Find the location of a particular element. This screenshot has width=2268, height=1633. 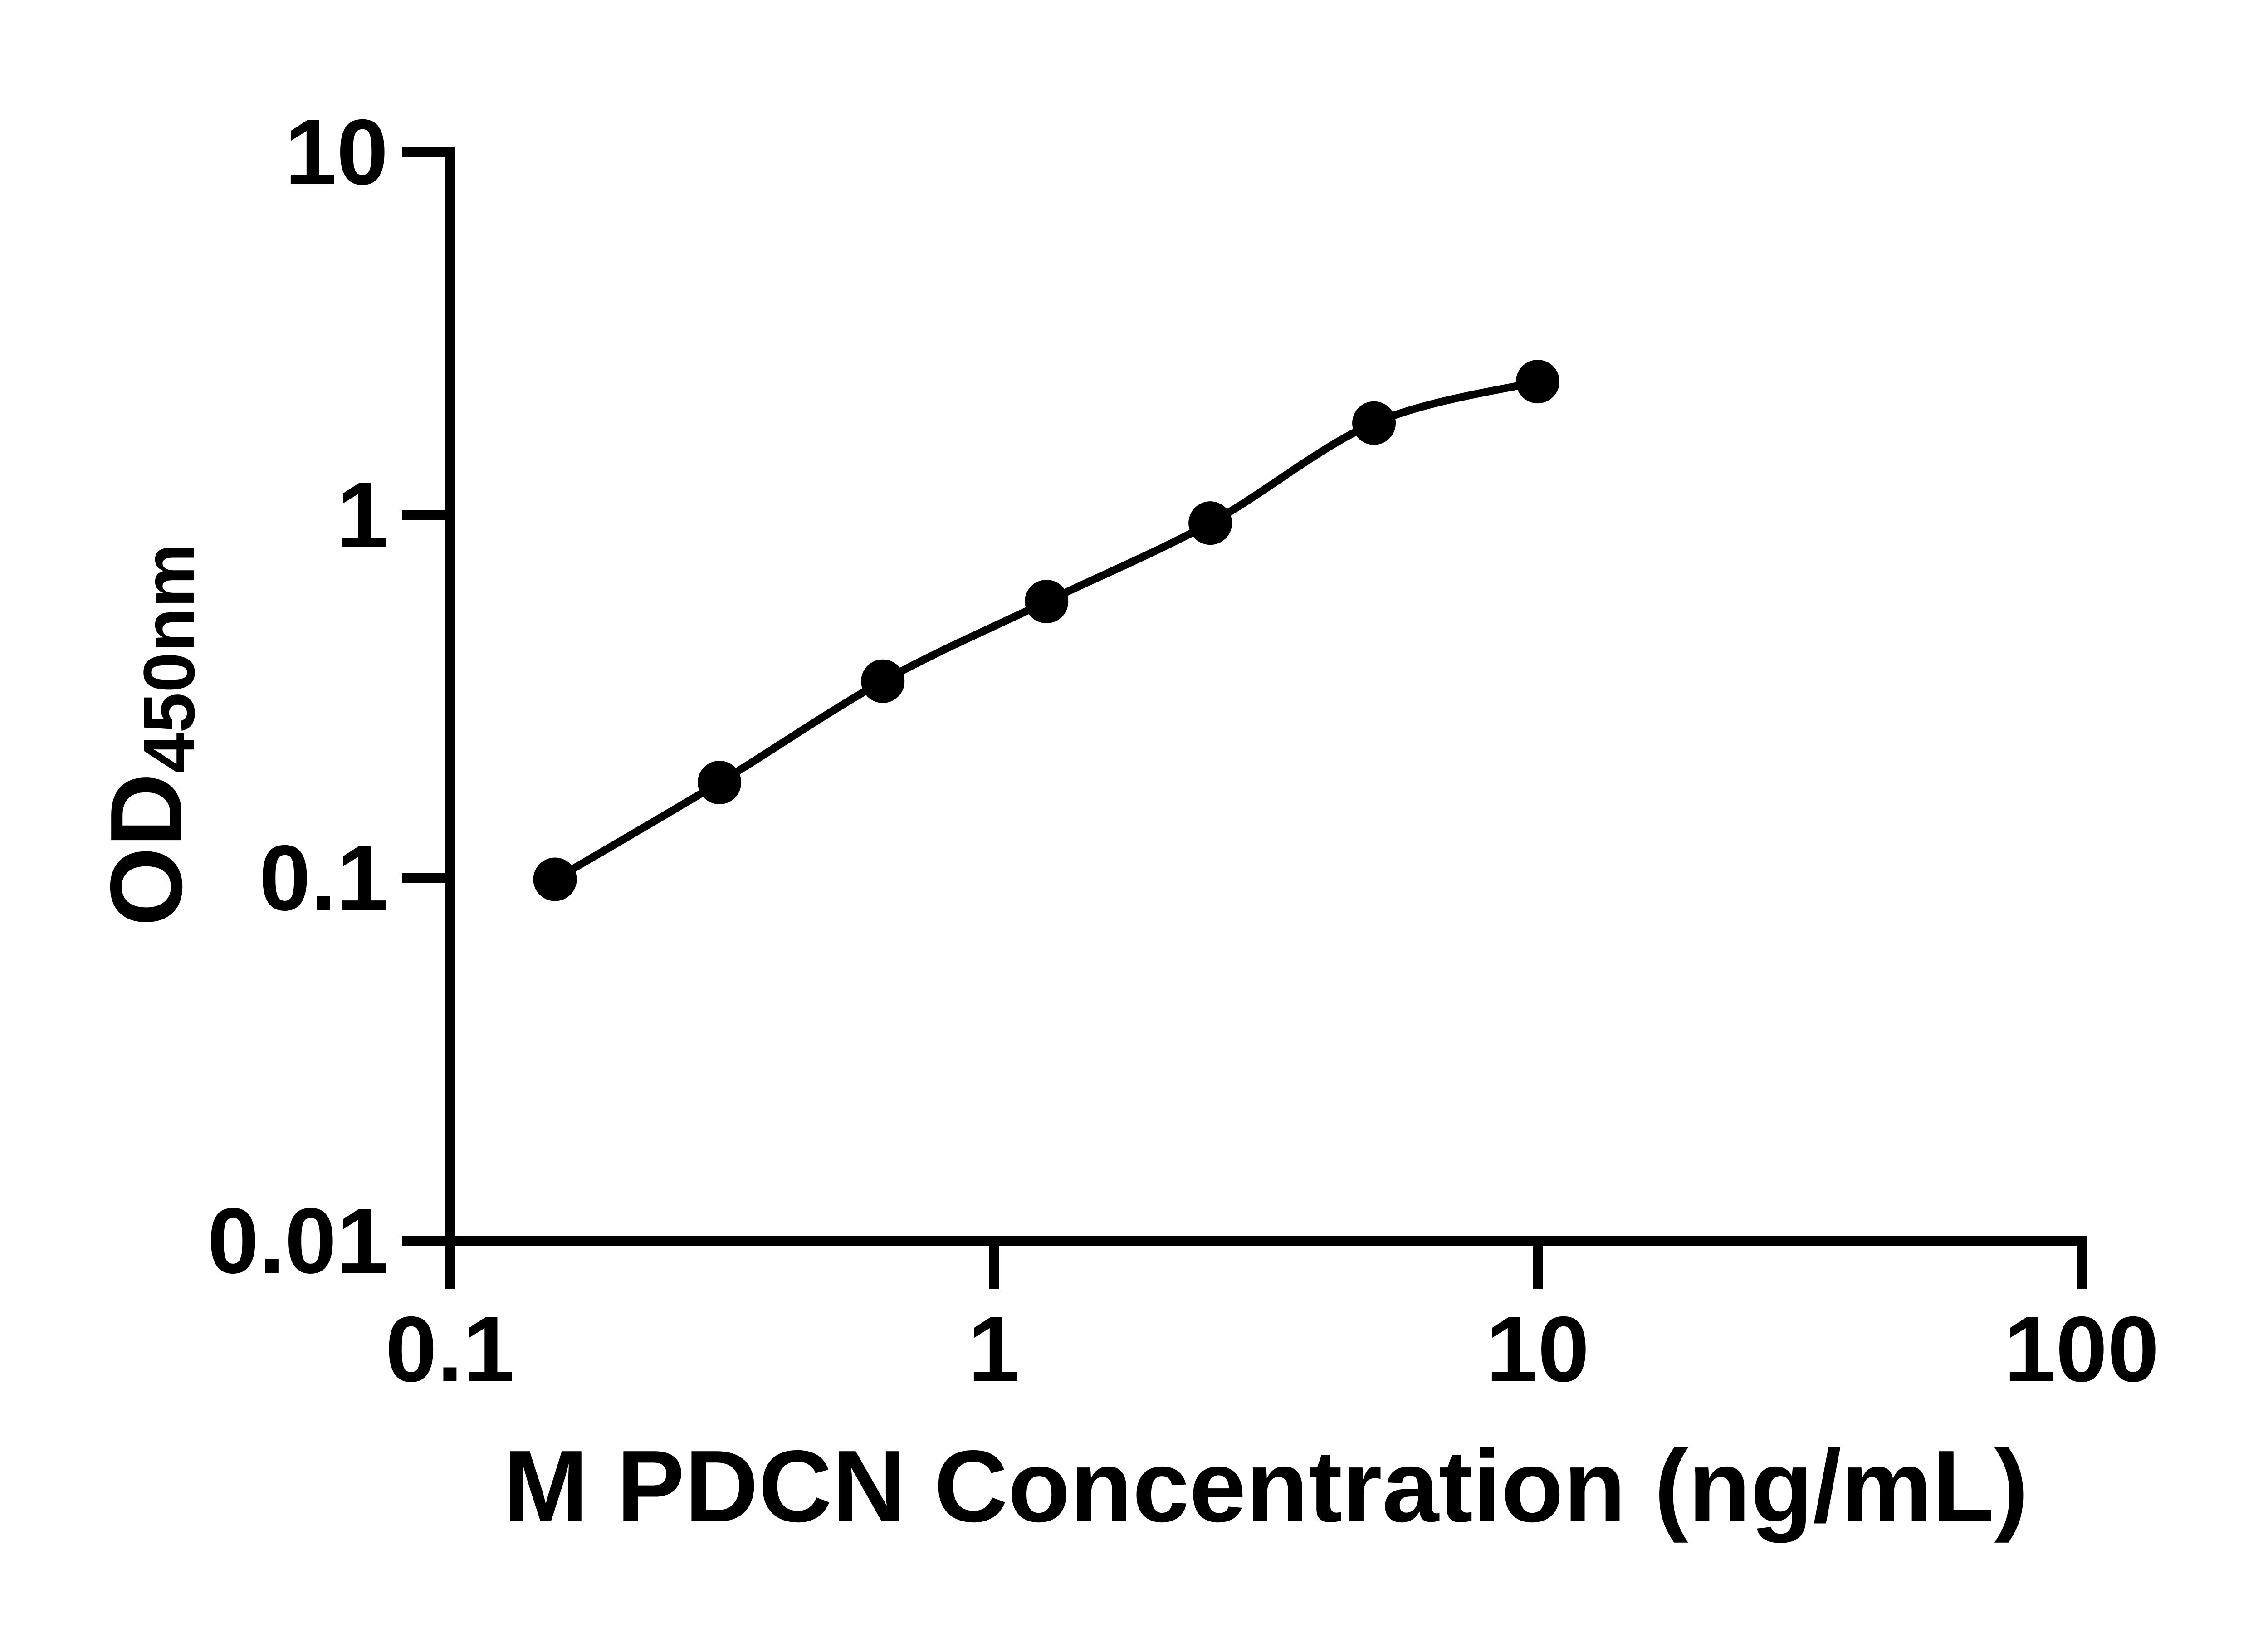

y-tick-label-0.01: 0.01 is located at coordinates (298, 1241).